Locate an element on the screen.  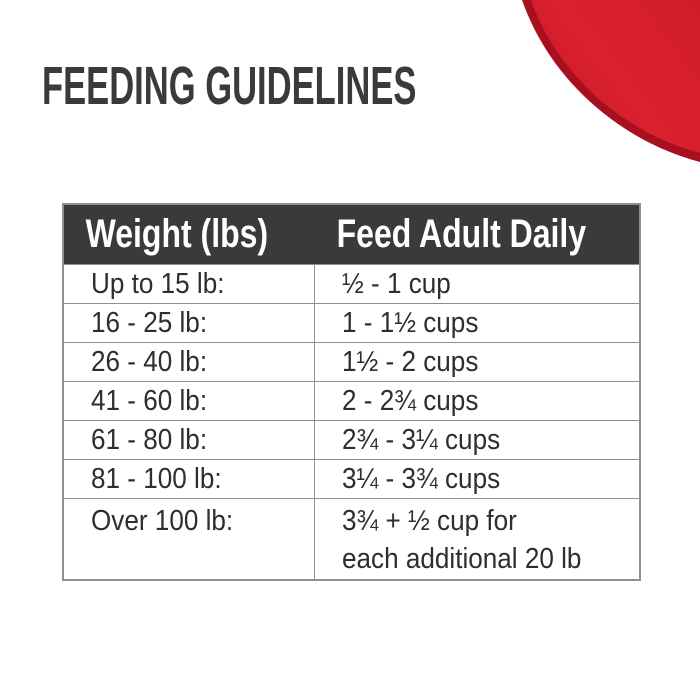
feed-cell: 2 - 2¾ cups is located at coordinates (477, 401).